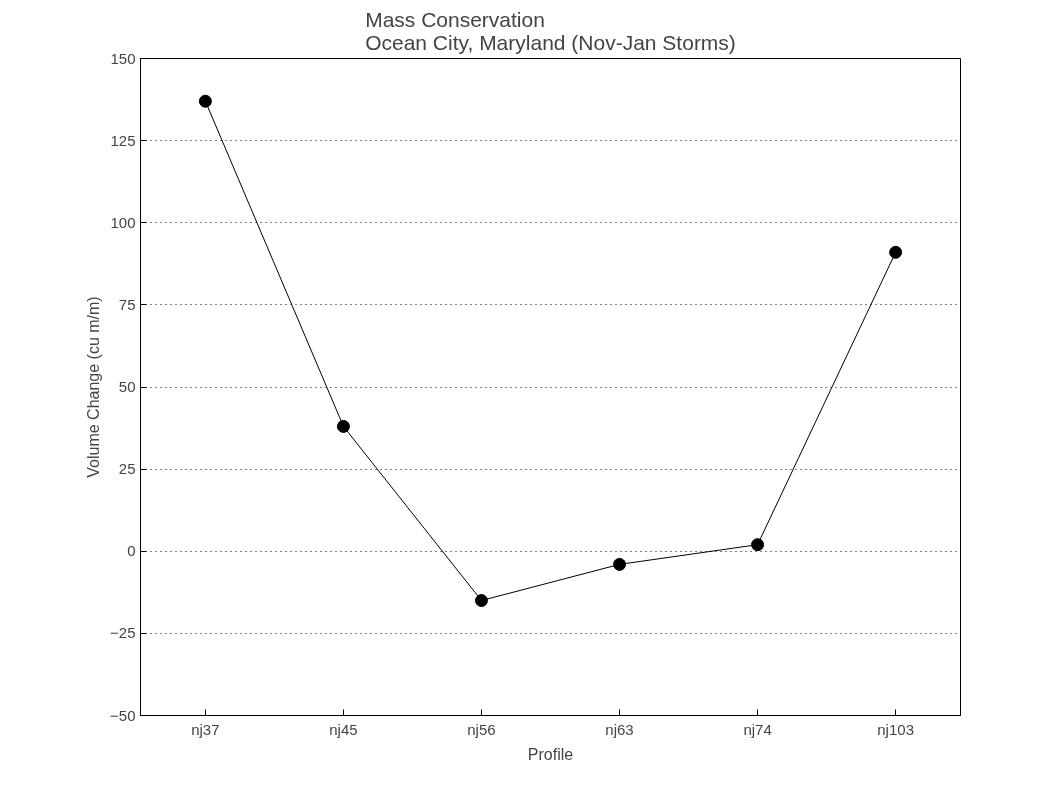  I want to click on x-tick-label: nj56, so click(481, 729).